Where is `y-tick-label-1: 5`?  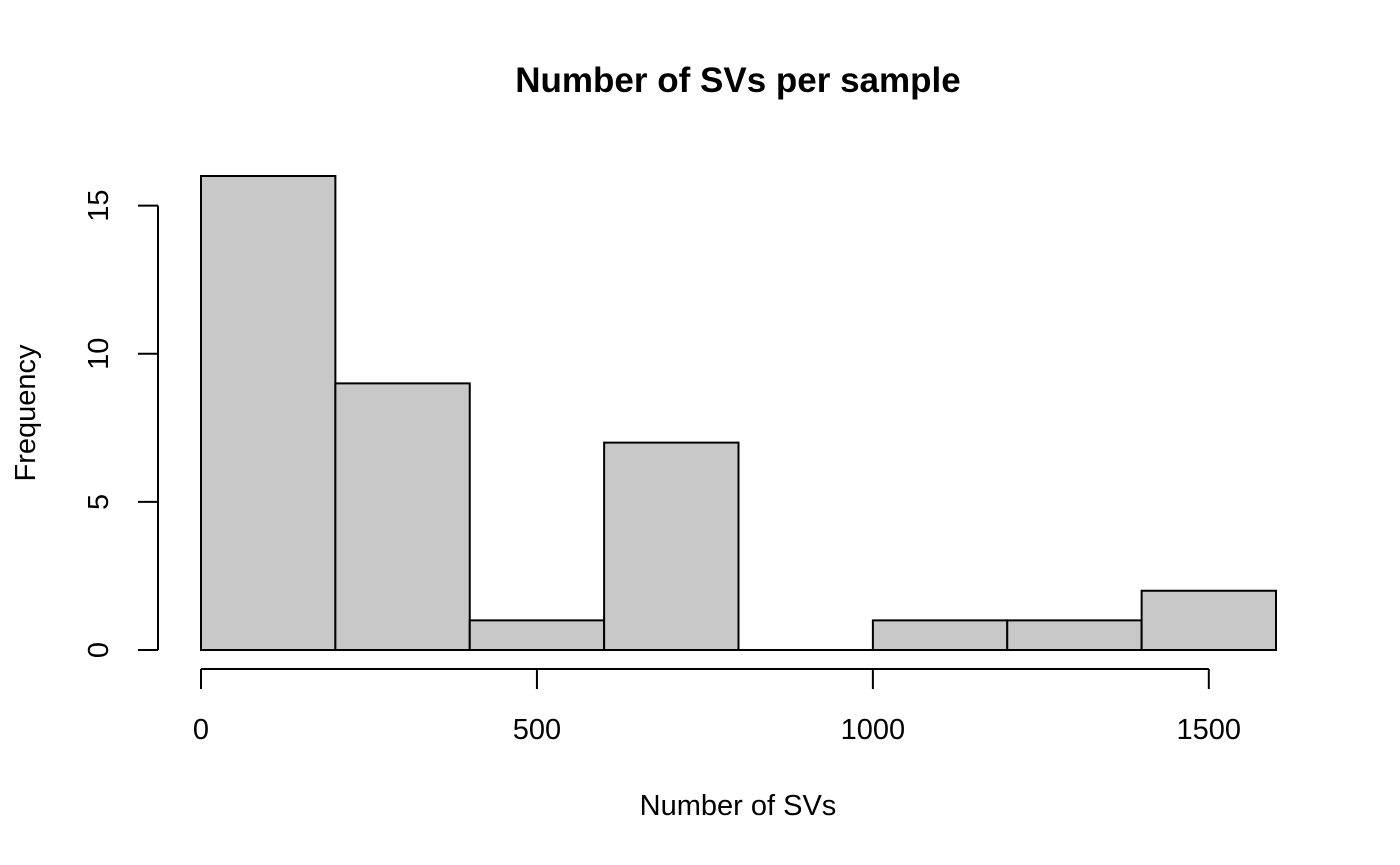 y-tick-label-1: 5 is located at coordinates (99, 502).